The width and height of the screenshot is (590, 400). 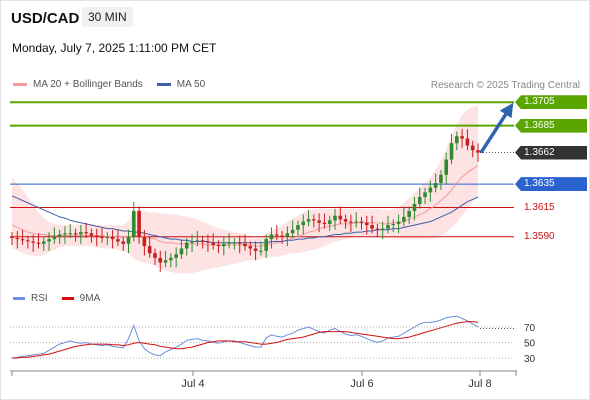 I want to click on x-label-1: Jul 6, so click(x=361, y=384).